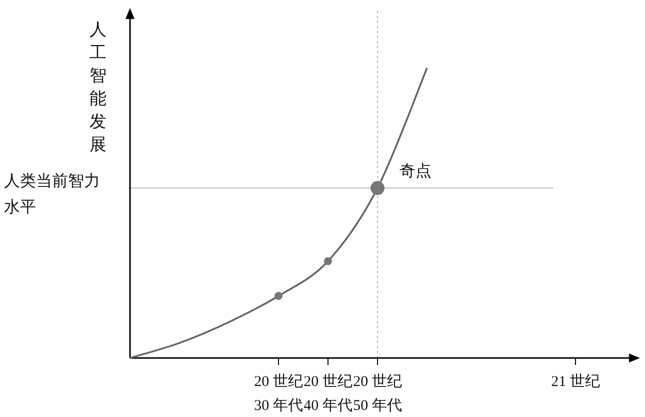 This screenshot has width=645, height=417. Describe the element at coordinates (52, 194) in the screenshot. I see `ref-line-label: 人类当前智力水平` at that location.